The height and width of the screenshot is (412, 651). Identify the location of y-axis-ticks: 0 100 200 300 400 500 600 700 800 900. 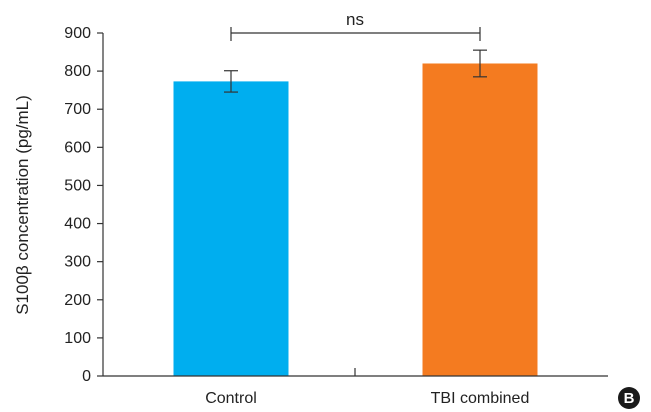
(83, 205).